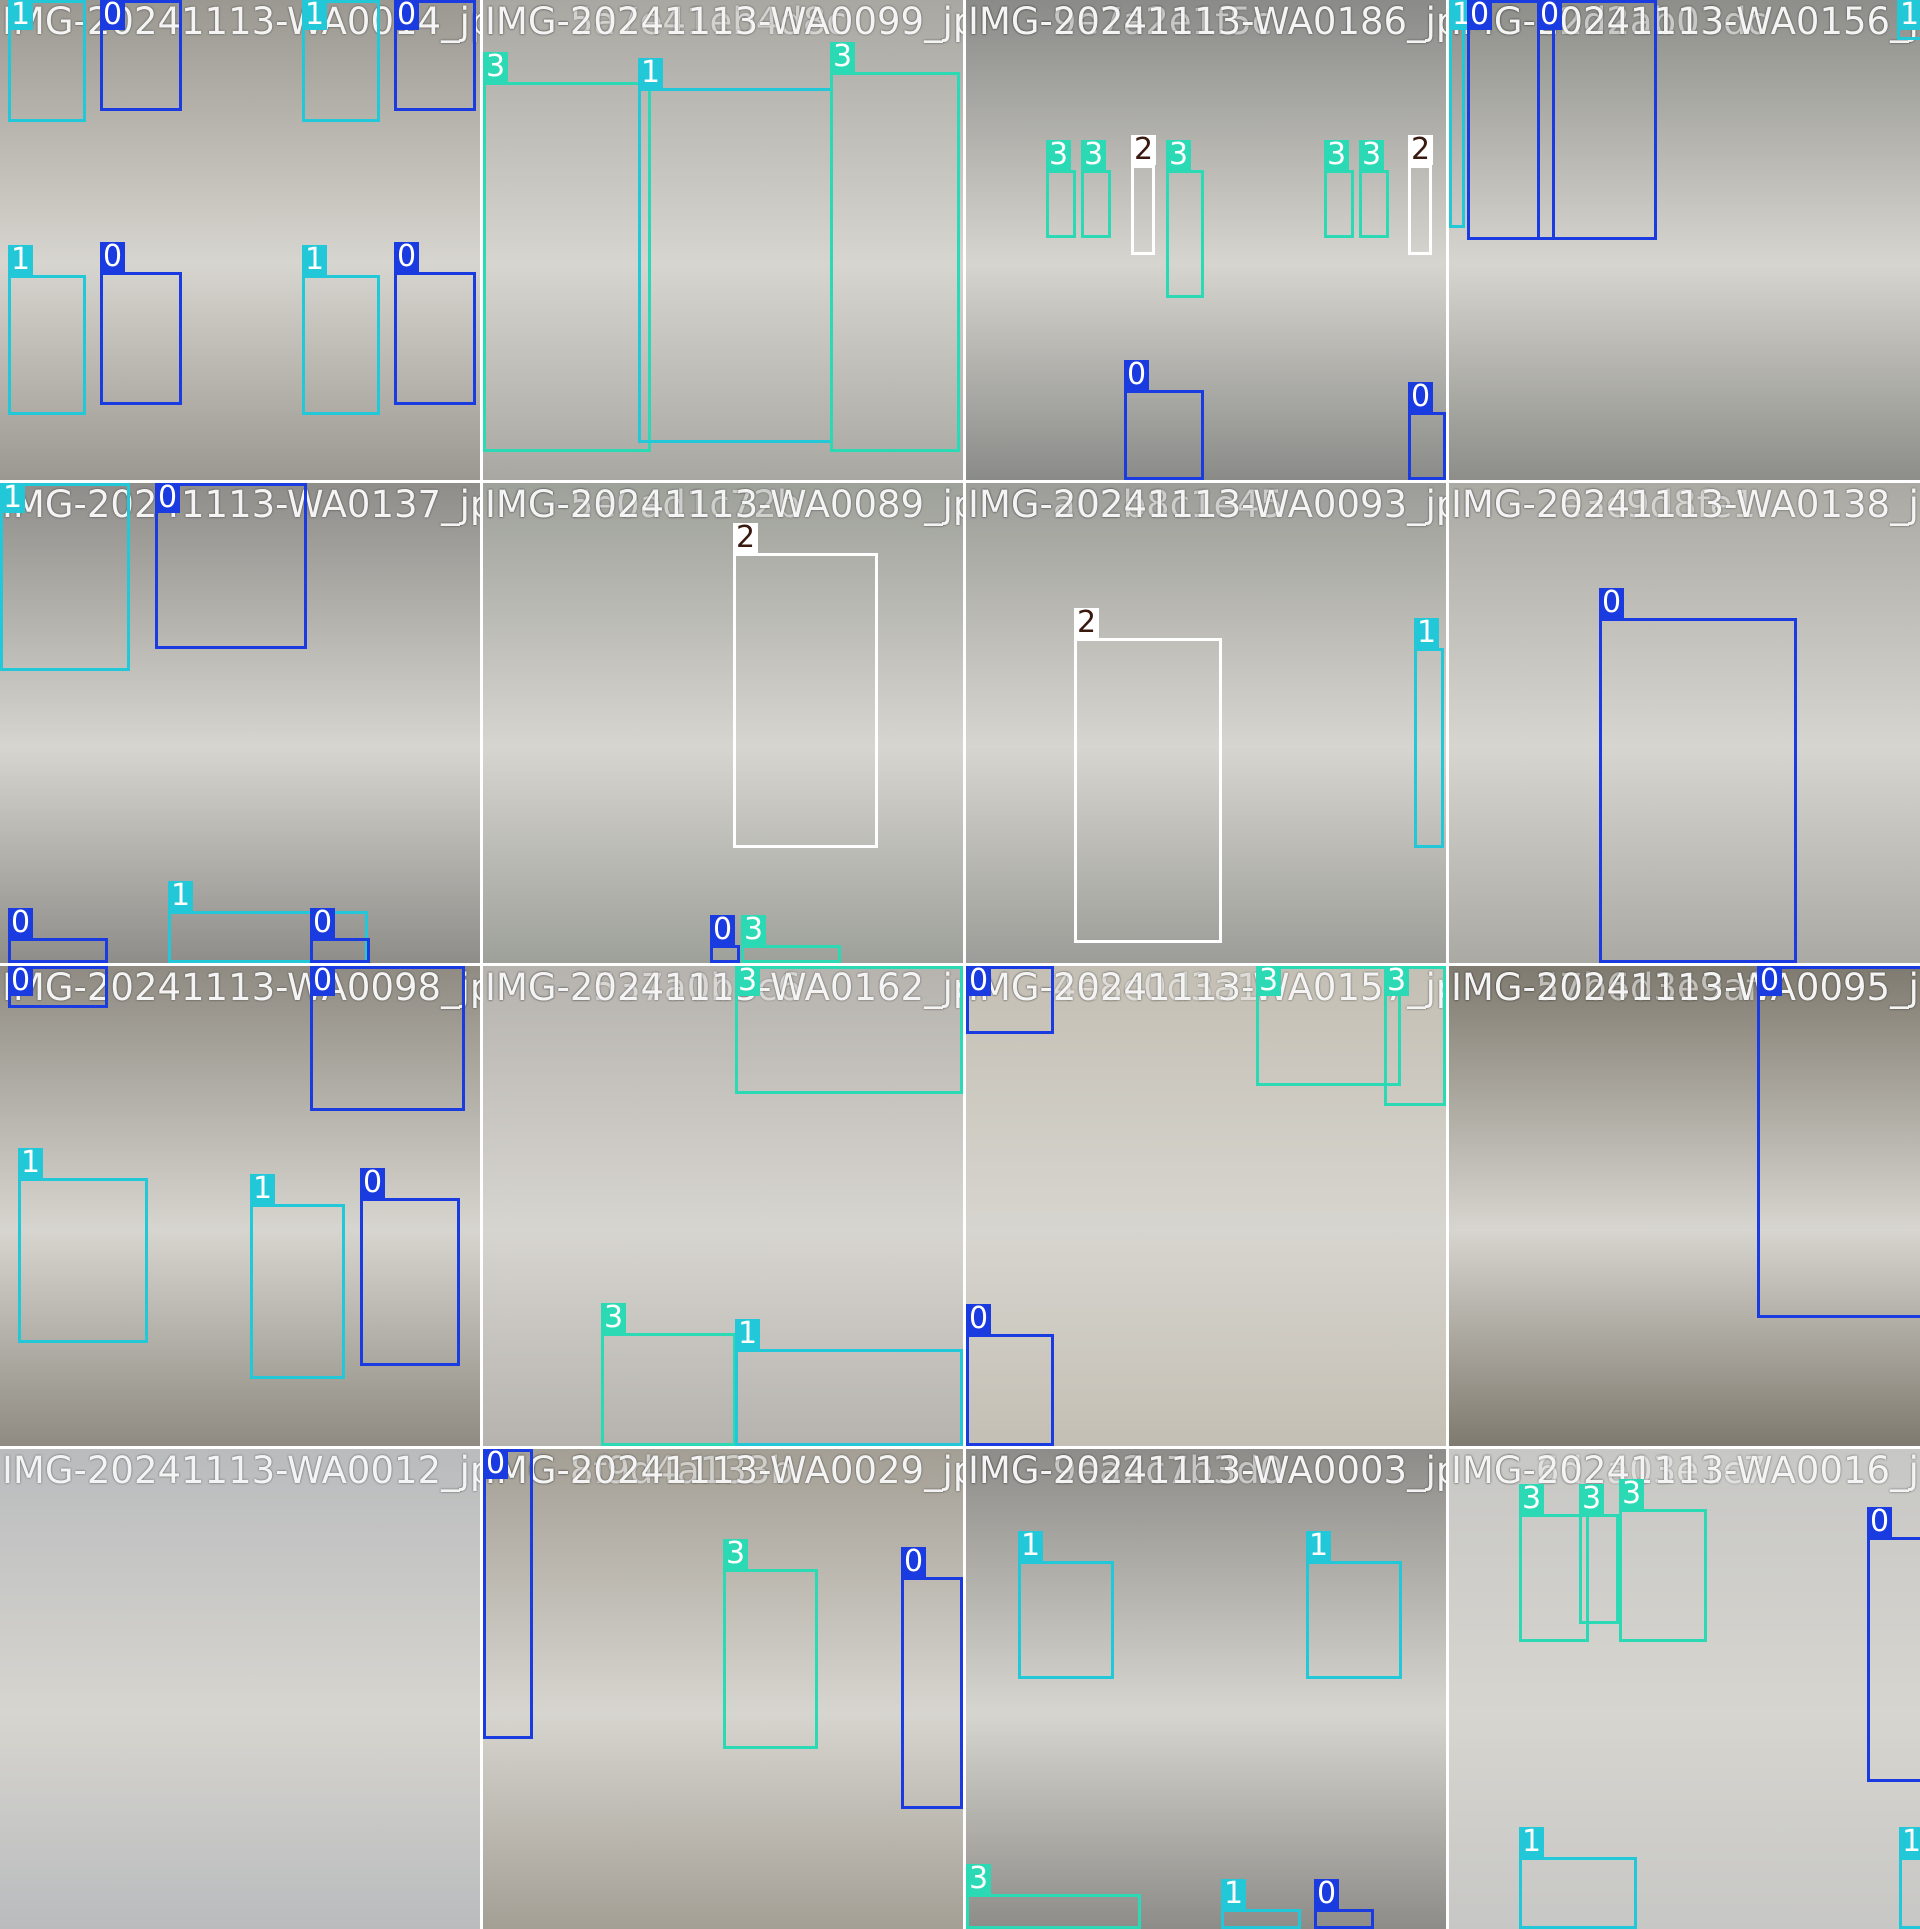  Describe the element at coordinates (241, 987) in the screenshot. I see `tile-title: IMG-20241113-WA0098_jpg` at that location.